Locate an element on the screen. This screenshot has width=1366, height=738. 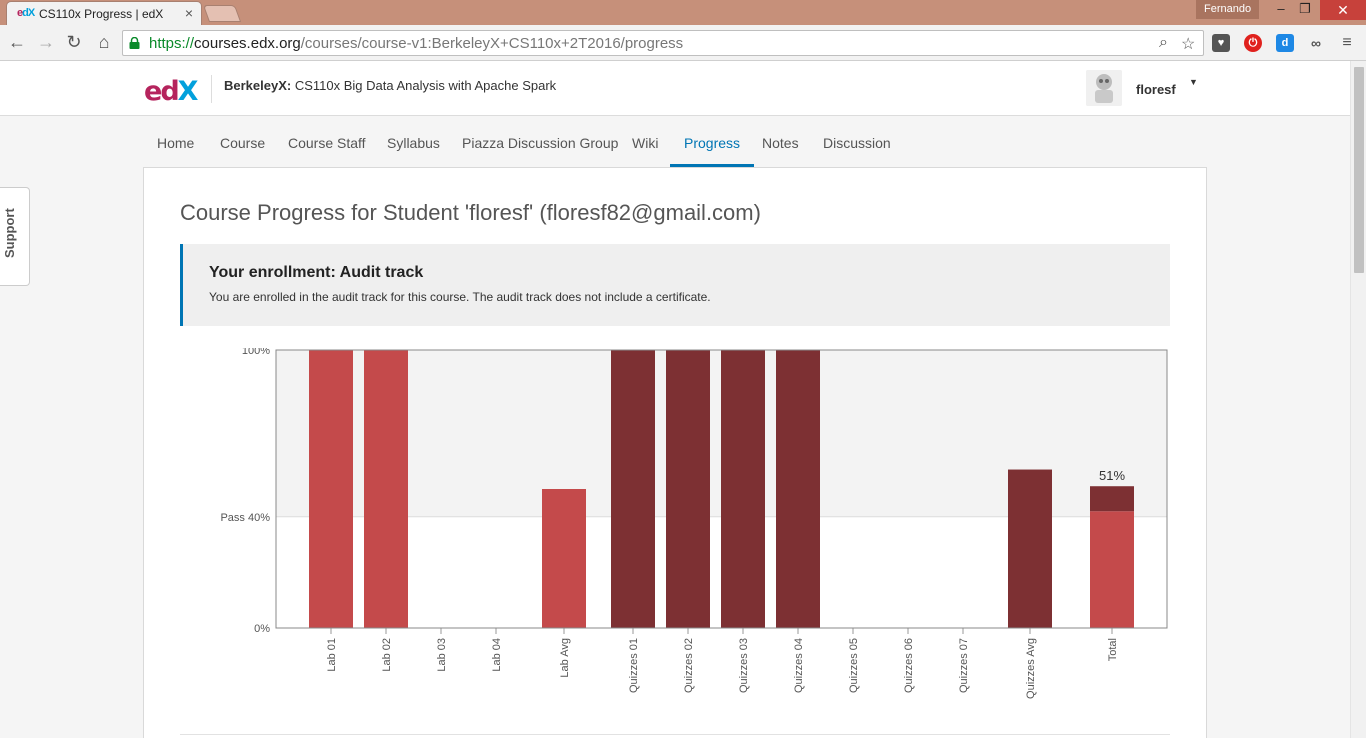
lock-icon is located at coordinates (134, 43).